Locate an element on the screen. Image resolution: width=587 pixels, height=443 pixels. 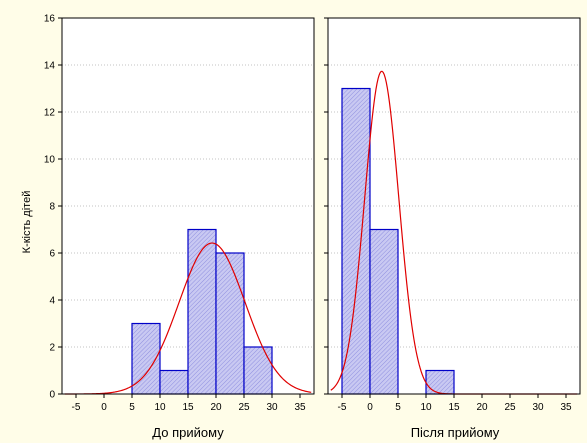
y-tick-label: 10 is located at coordinates (50, 160).